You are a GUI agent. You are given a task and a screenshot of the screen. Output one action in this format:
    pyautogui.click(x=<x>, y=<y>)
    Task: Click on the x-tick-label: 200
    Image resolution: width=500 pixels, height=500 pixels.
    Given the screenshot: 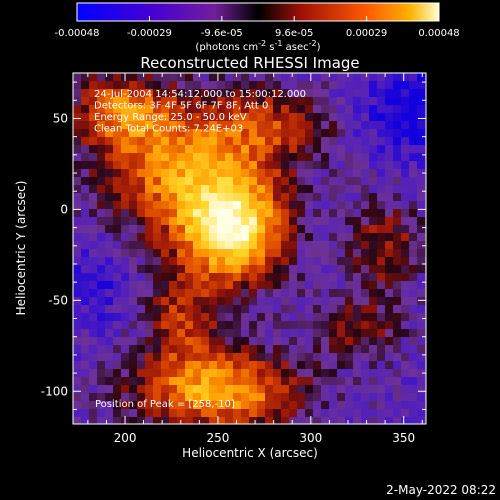 What is the action you would take?
    pyautogui.click(x=125, y=438)
    